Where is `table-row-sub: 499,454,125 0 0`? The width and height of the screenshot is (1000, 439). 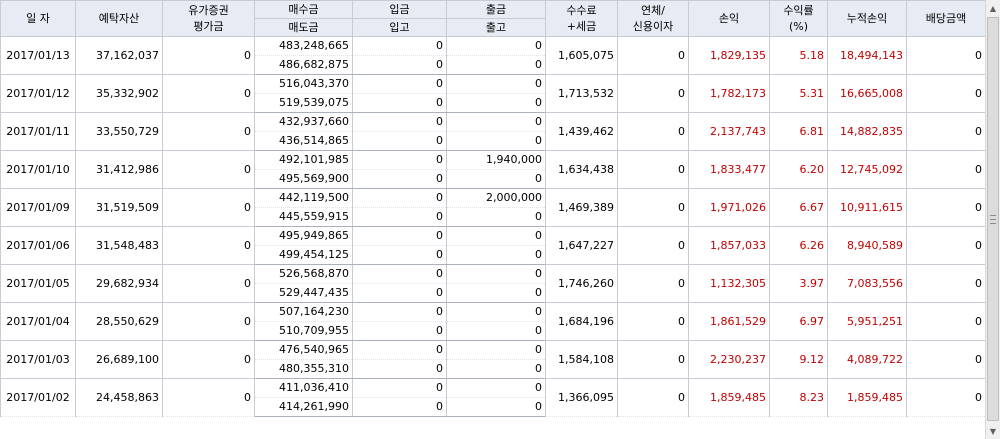 table-row-sub: 499,454,125 0 0 is located at coordinates (493, 255).